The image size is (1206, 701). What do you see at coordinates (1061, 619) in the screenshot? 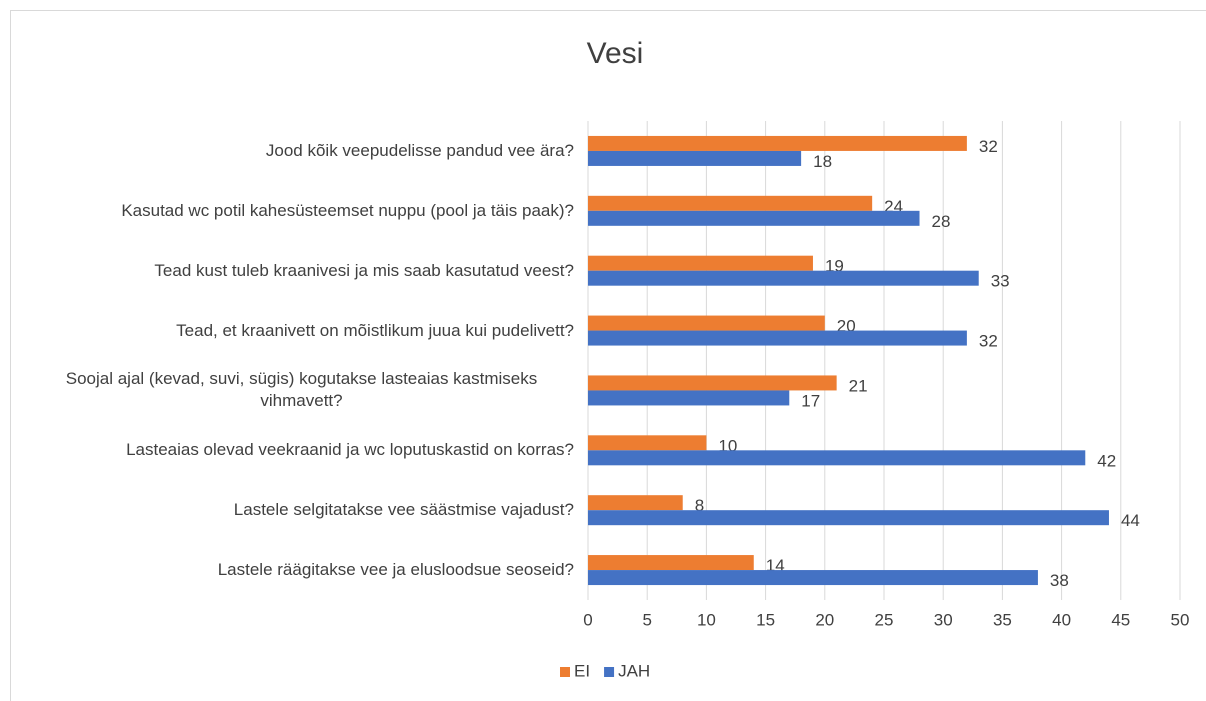
I see `x-tick-label: 40` at bounding box center [1061, 619].